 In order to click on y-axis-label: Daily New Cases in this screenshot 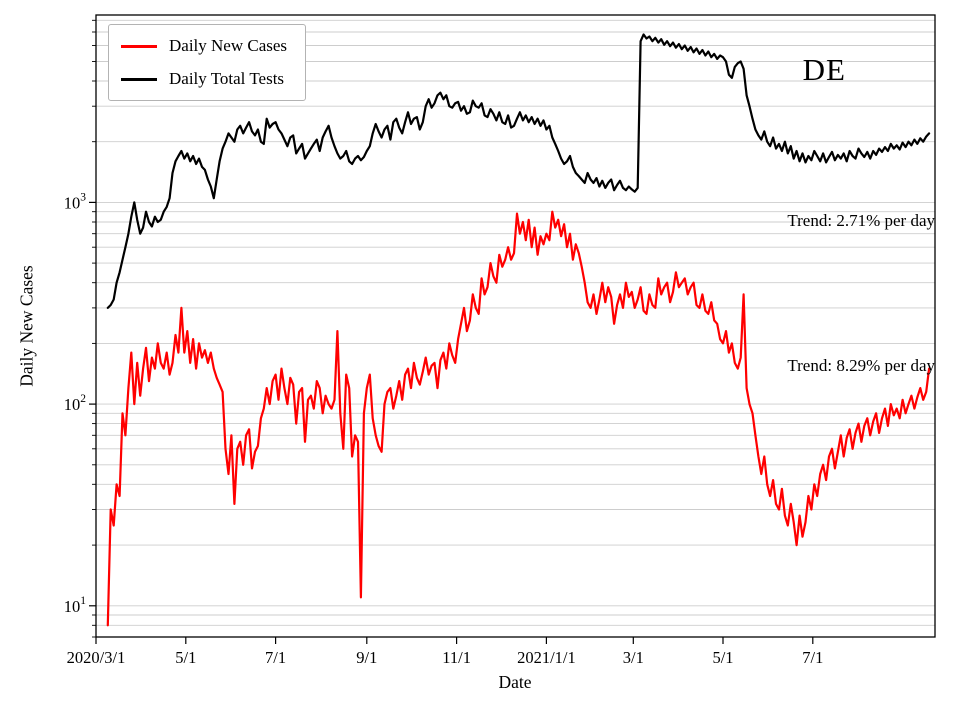, I will do `click(26, 326)`.